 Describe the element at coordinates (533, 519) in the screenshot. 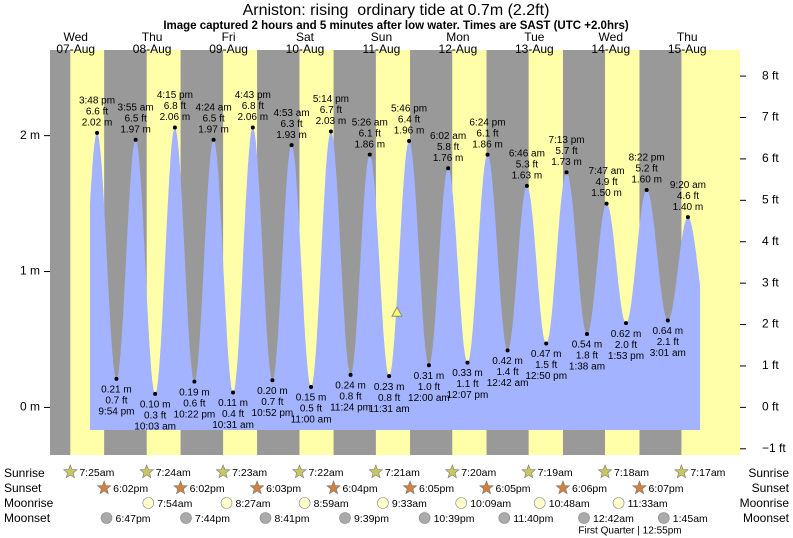

I see `moonset-time: 11:40pm` at that location.